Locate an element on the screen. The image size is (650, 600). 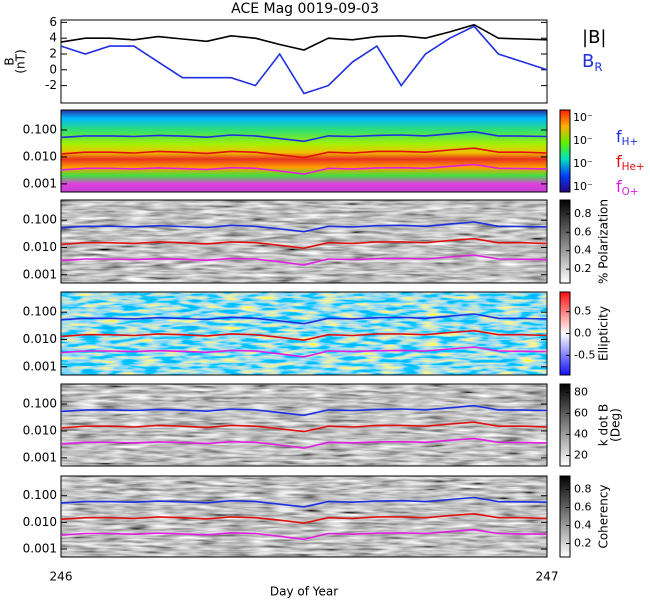
legend-name: |B| is located at coordinates (594, 37).